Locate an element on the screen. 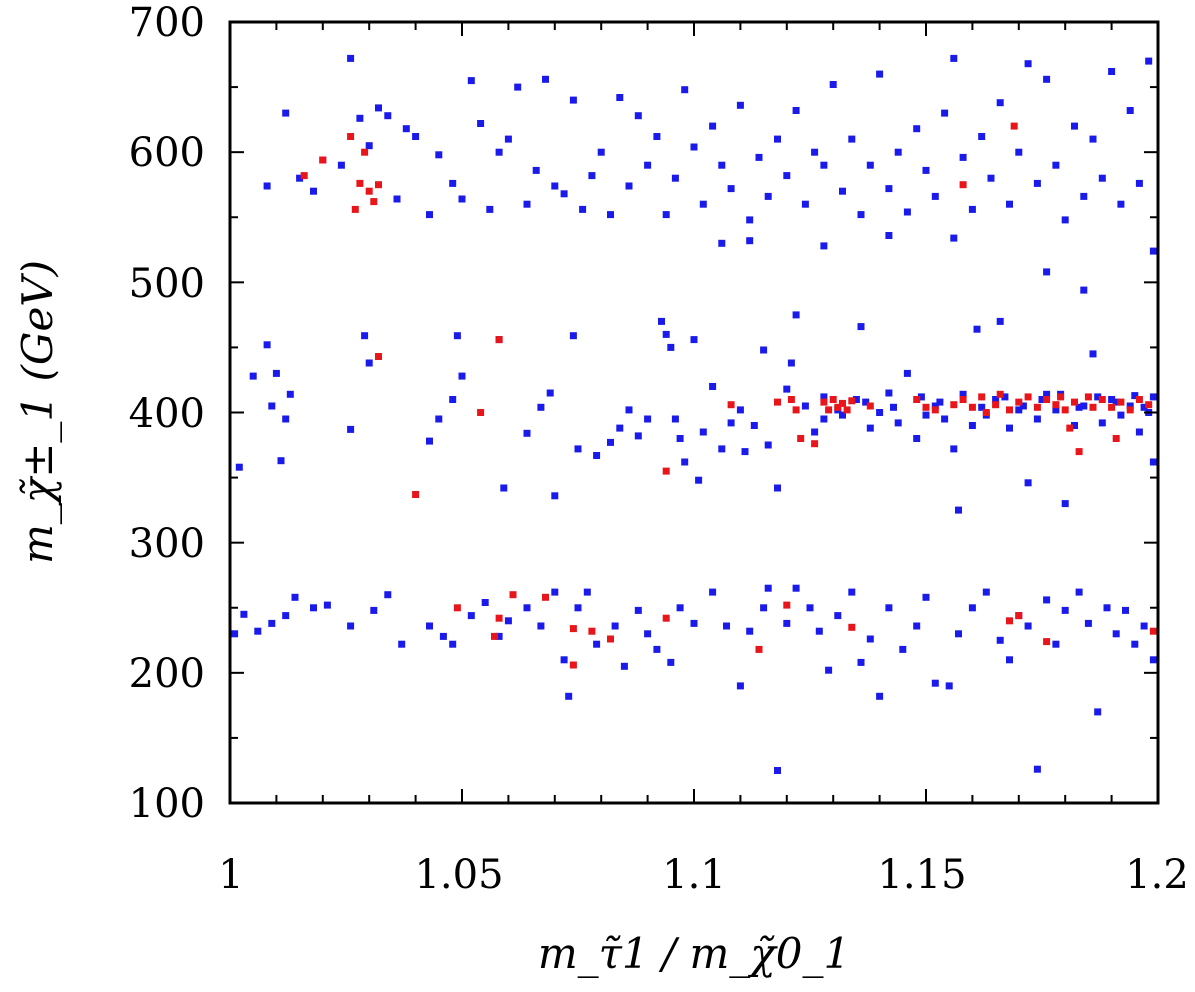 The height and width of the screenshot is (992, 1195). x-tick-label: 1.15 is located at coordinates (921, 875).